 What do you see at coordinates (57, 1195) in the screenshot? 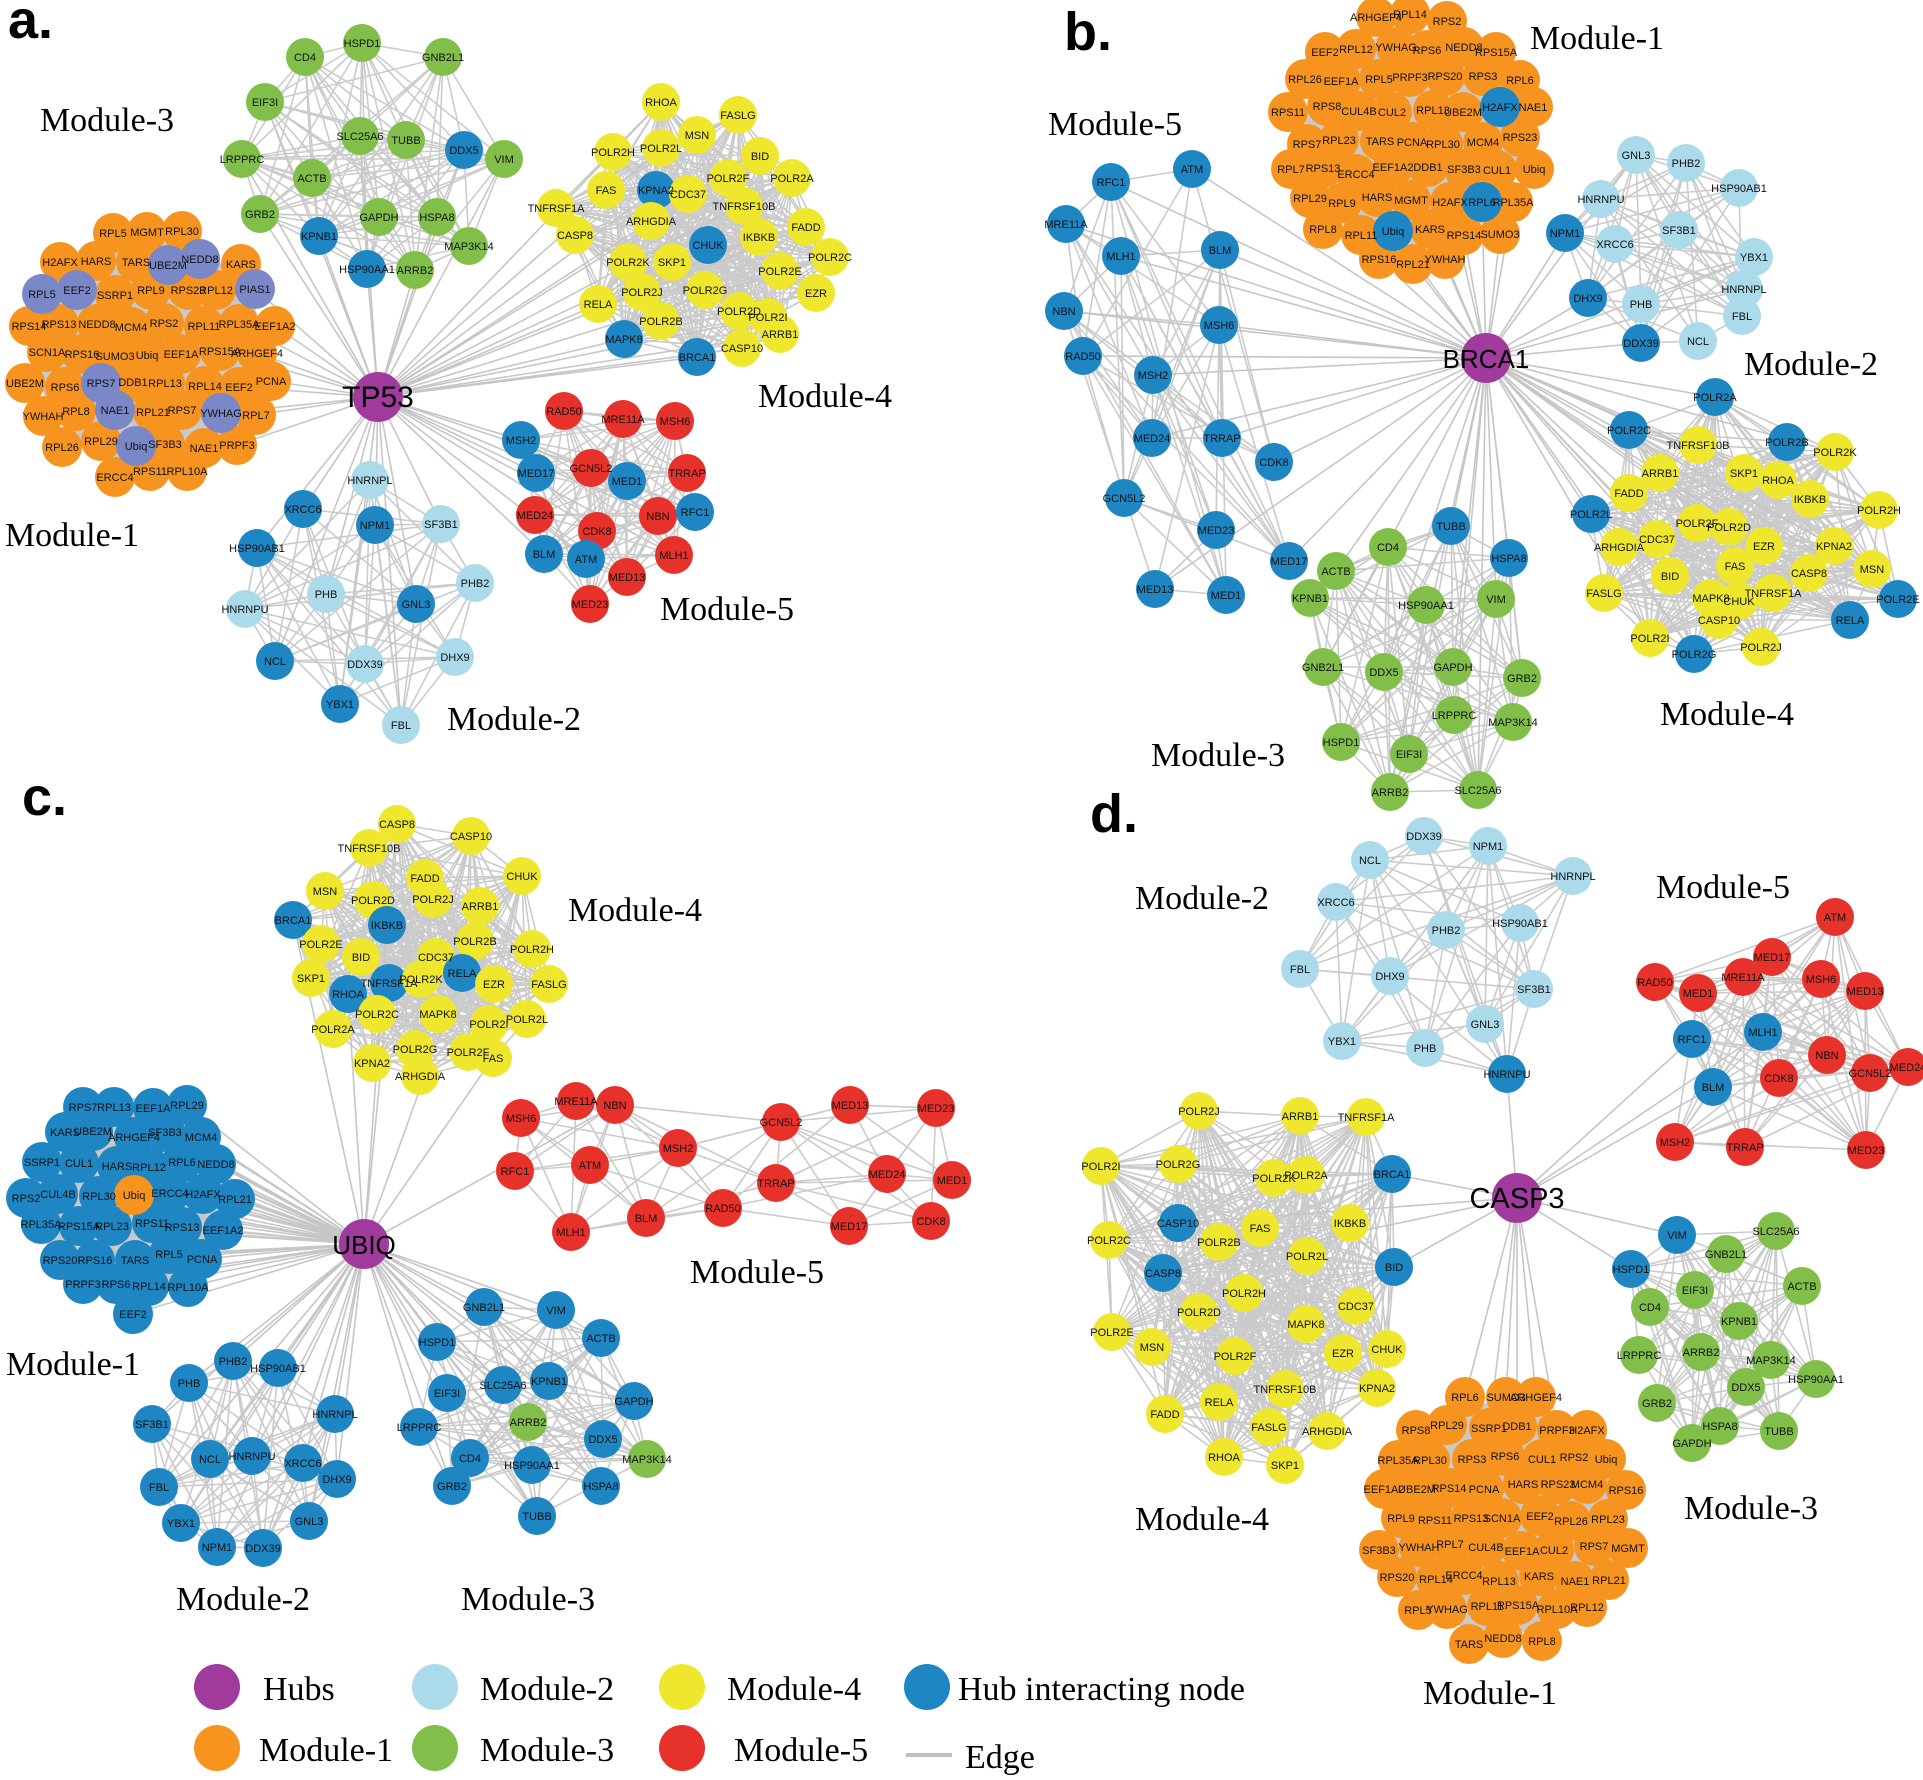
I see `svg-text: CUL4B` at bounding box center [57, 1195].